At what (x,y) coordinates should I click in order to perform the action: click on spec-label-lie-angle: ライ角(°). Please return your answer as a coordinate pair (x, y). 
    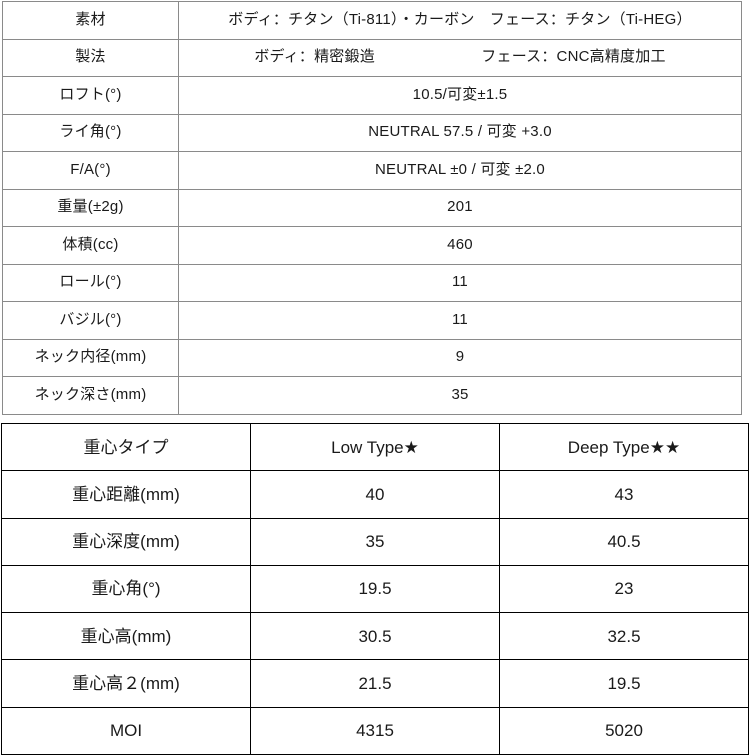
    Looking at the image, I should click on (90, 132).